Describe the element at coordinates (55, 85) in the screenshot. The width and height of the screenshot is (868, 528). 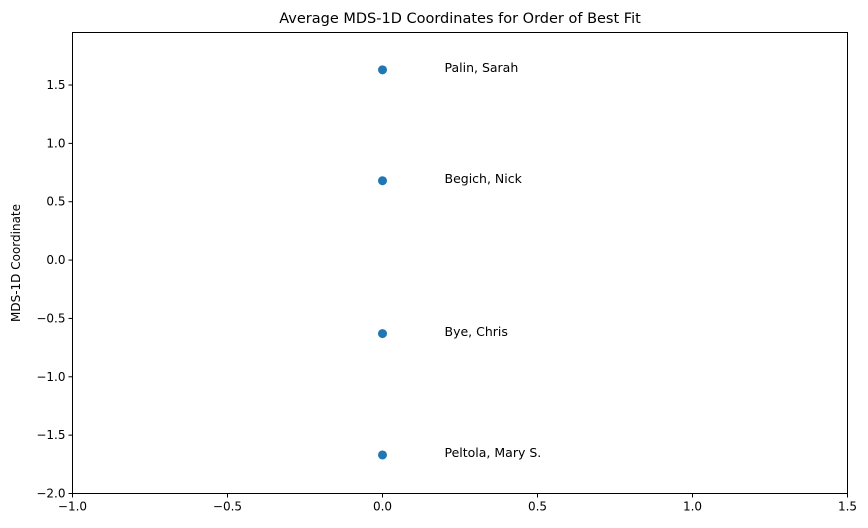
I see `y-tick-label: 1.5` at that location.